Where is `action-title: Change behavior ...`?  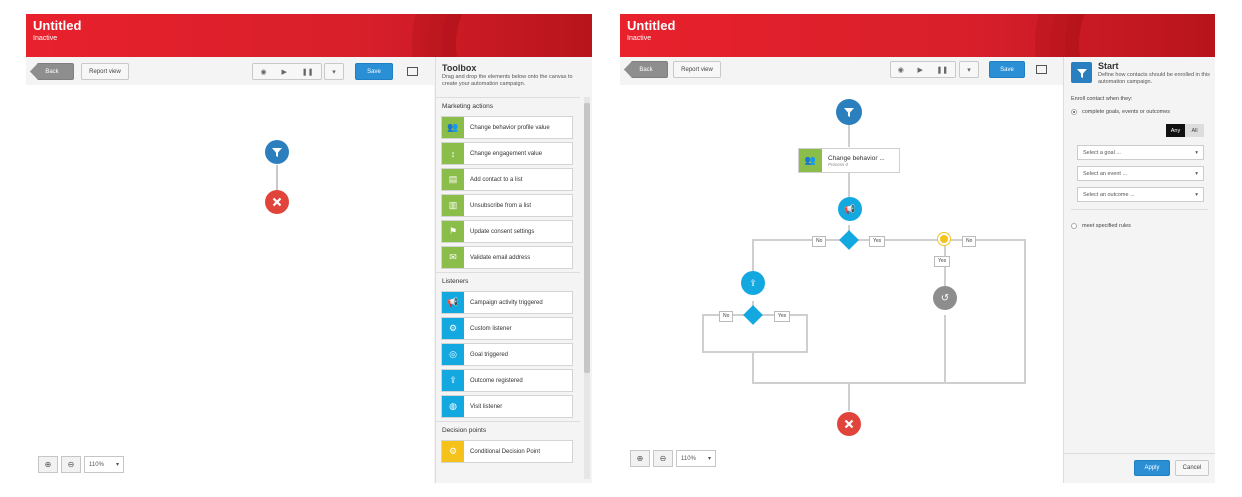 action-title: Change behavior ... is located at coordinates (856, 158).